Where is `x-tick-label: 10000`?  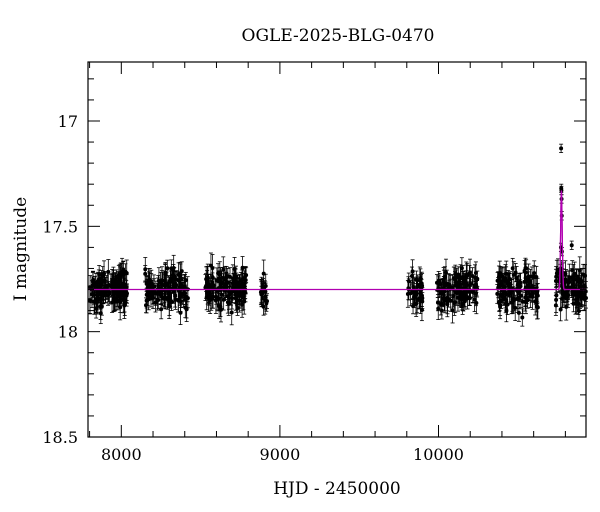 x-tick-label: 10000 is located at coordinates (438, 454).